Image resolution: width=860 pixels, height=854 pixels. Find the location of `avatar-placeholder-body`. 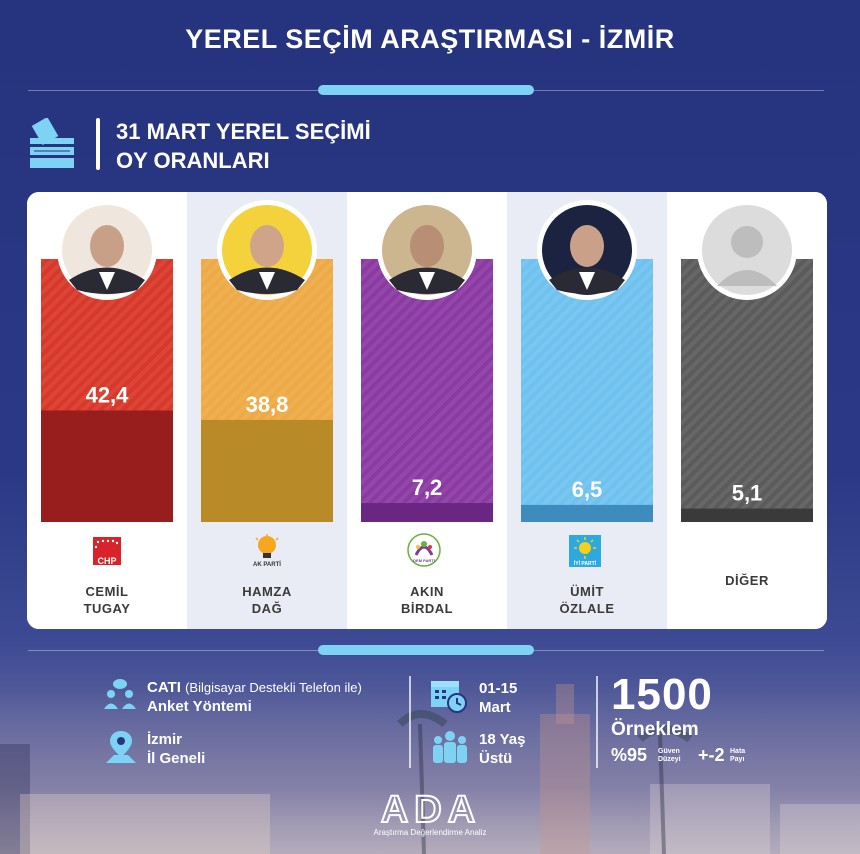

avatar-placeholder-body is located at coordinates (747, 278).